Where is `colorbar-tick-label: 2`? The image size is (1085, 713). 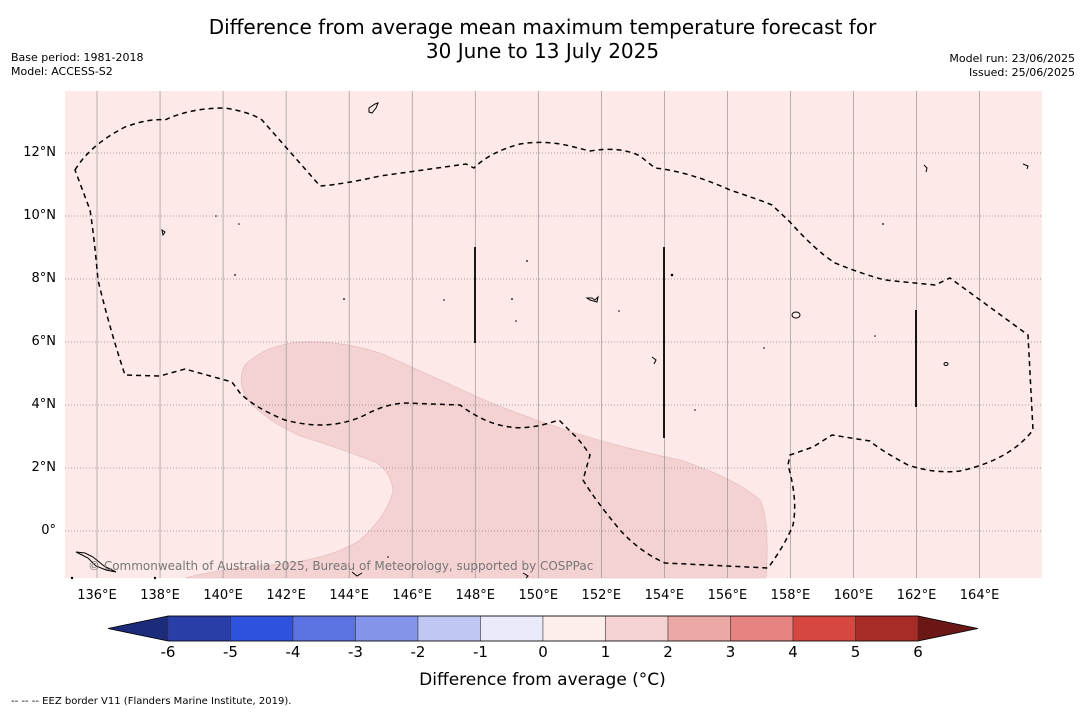 colorbar-tick-label: 2 is located at coordinates (668, 652).